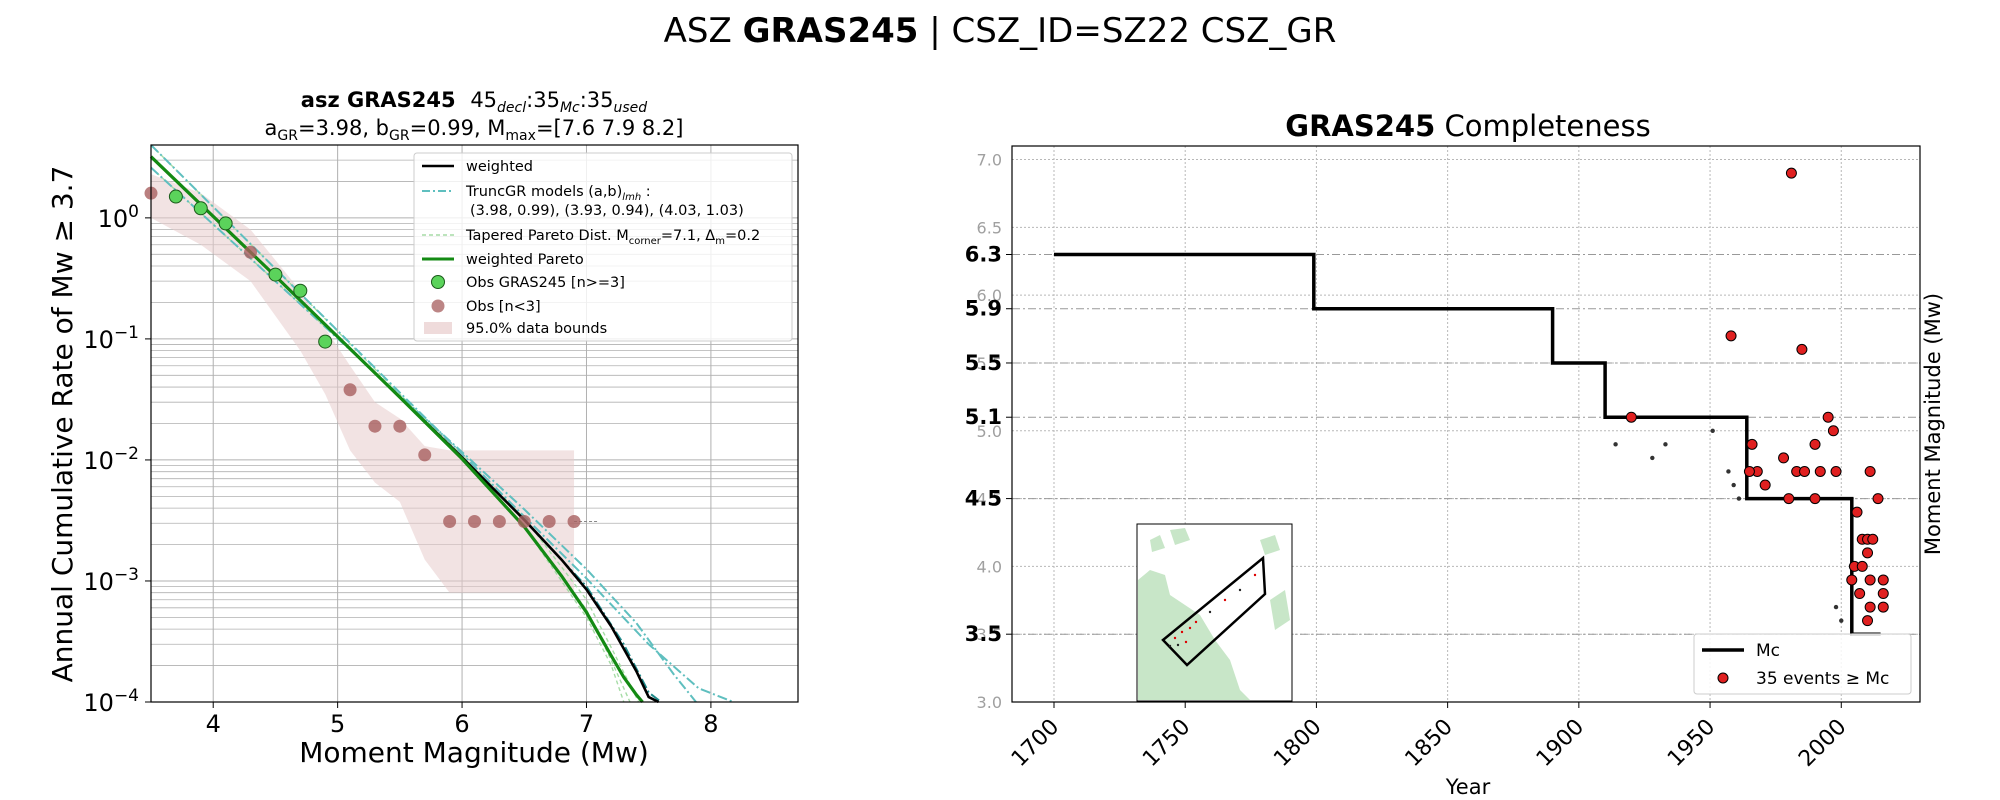 The width and height of the screenshot is (2000, 800). What do you see at coordinates (989, 431) in the screenshot?
I see `right-y-minor-label: 5.0` at bounding box center [989, 431].